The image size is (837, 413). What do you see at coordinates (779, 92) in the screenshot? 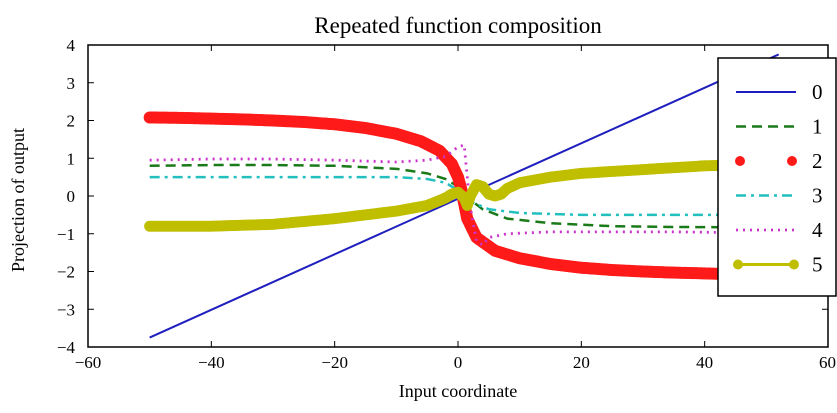
I see `legend-item-0: 0` at bounding box center [779, 92].